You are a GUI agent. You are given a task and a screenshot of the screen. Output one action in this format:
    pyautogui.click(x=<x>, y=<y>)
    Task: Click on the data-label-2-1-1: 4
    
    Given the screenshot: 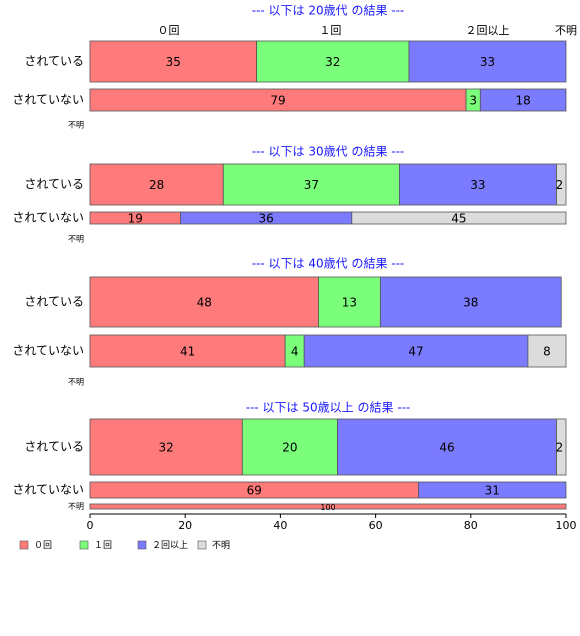 What is the action you would take?
    pyautogui.click(x=295, y=352)
    